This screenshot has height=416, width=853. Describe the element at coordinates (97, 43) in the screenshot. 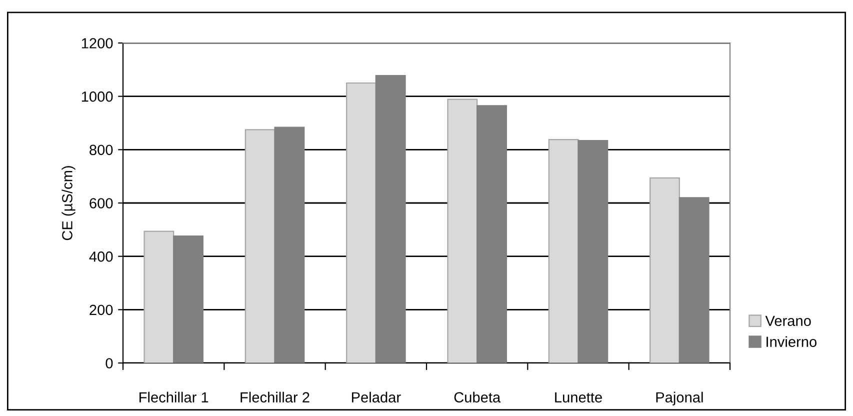

I see `y-tick-label: 1200` at that location.